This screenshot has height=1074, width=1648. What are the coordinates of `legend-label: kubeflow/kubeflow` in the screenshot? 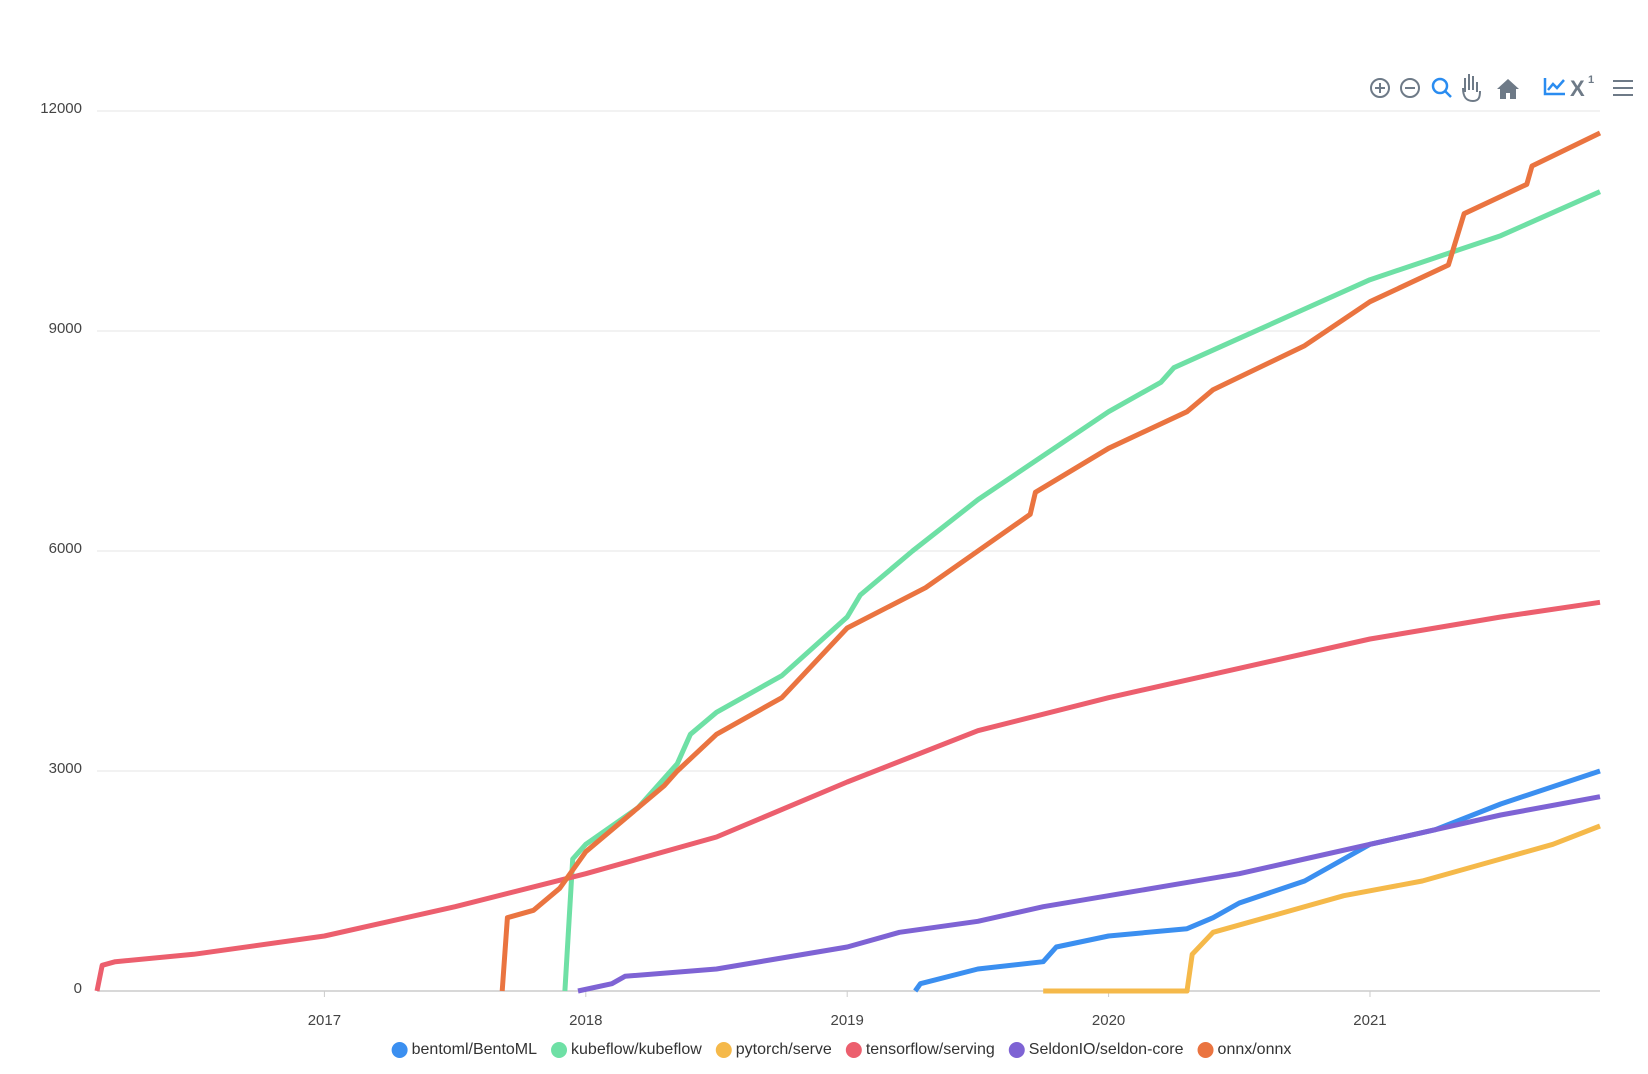 It's located at (636, 1049).